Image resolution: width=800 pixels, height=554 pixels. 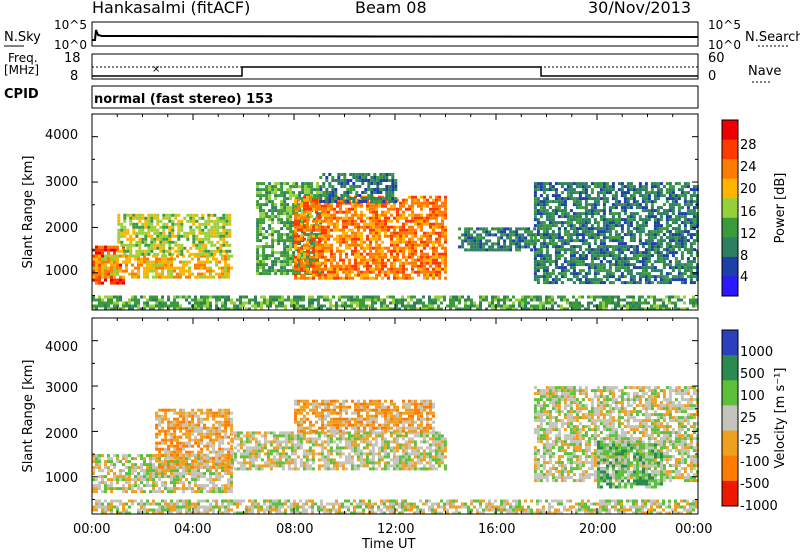 I want to click on xtick-2000: 20:00, so click(x=598, y=529).